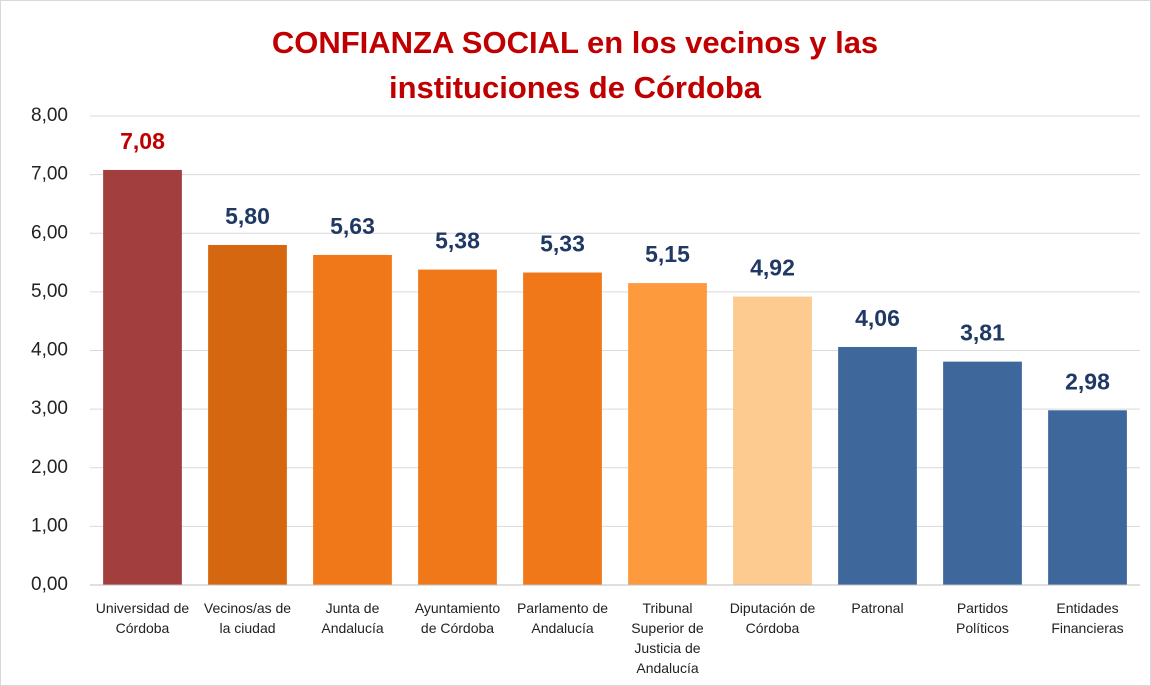  I want to click on value-label: 5,80, so click(247, 216).